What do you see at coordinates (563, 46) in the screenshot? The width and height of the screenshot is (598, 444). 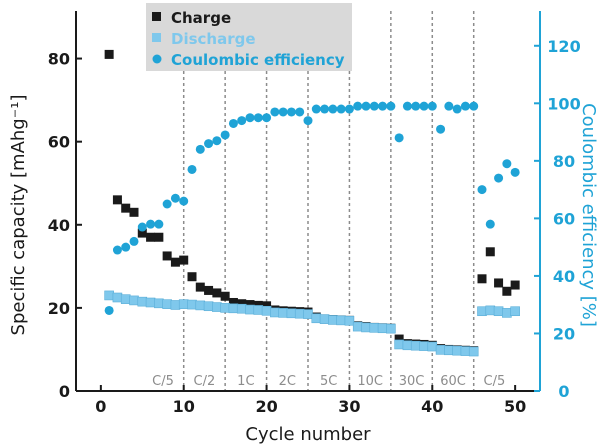 I see `y2-tick-label: 120` at bounding box center [563, 46].